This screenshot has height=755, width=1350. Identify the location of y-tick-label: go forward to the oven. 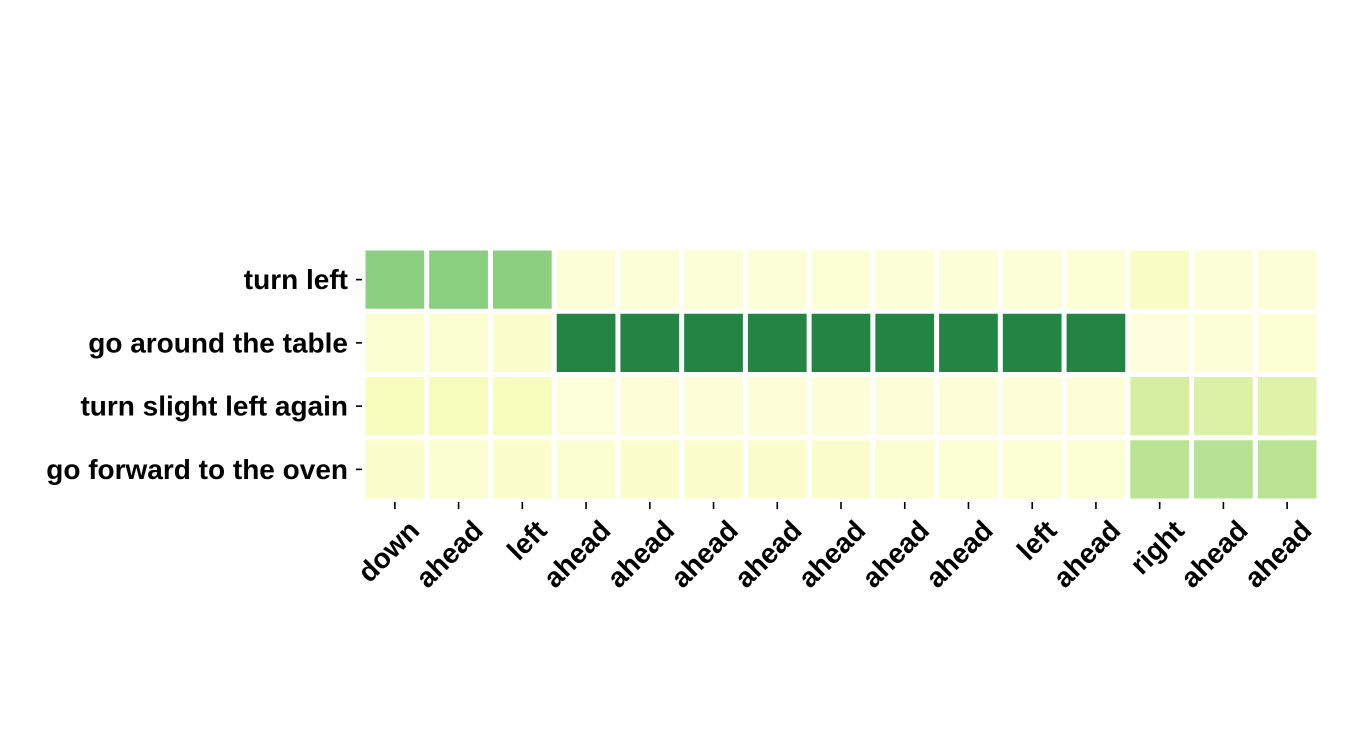
(197, 469).